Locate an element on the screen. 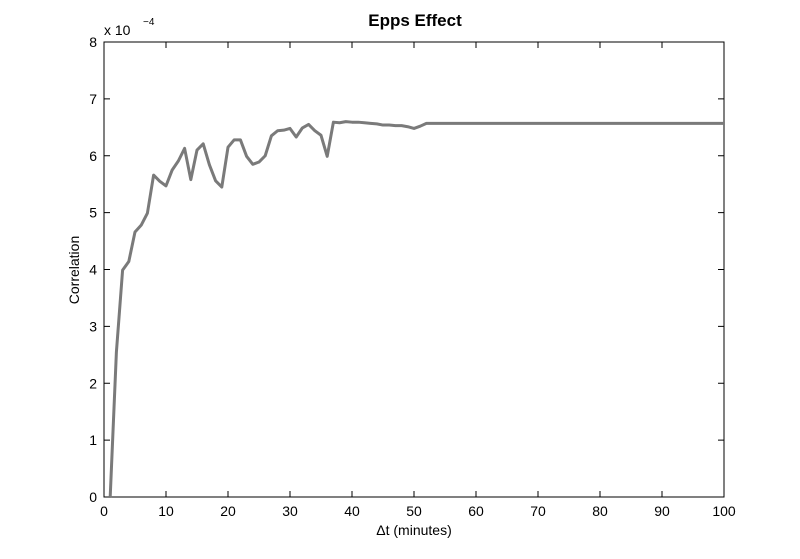  x-tick-label: 0 is located at coordinates (104, 511).